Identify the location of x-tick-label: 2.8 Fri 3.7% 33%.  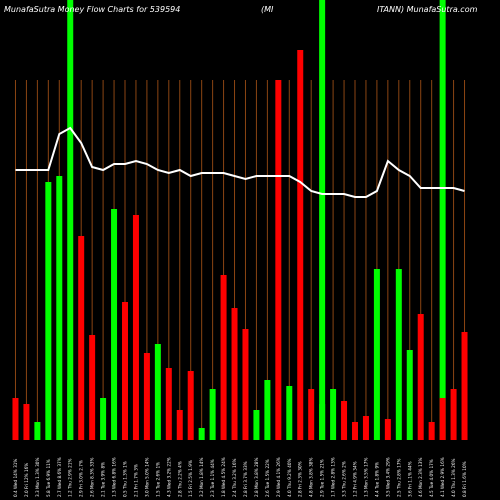
(245, 479).